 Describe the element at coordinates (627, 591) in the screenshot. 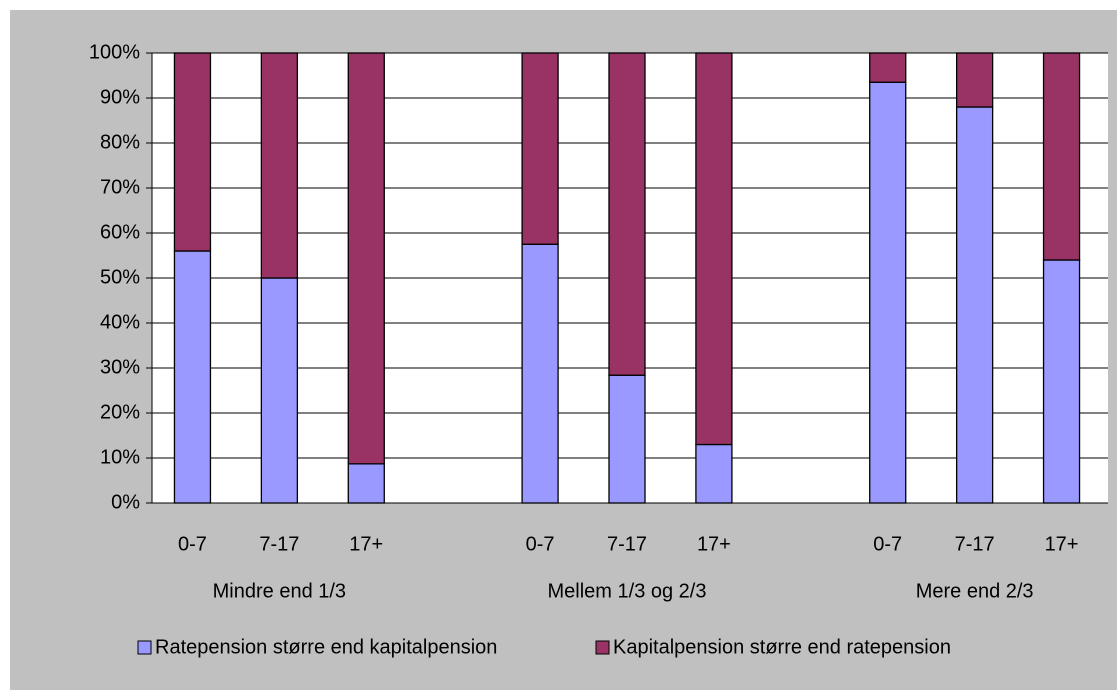

I see `group-label: Mellem 1/3 og 2/3` at that location.